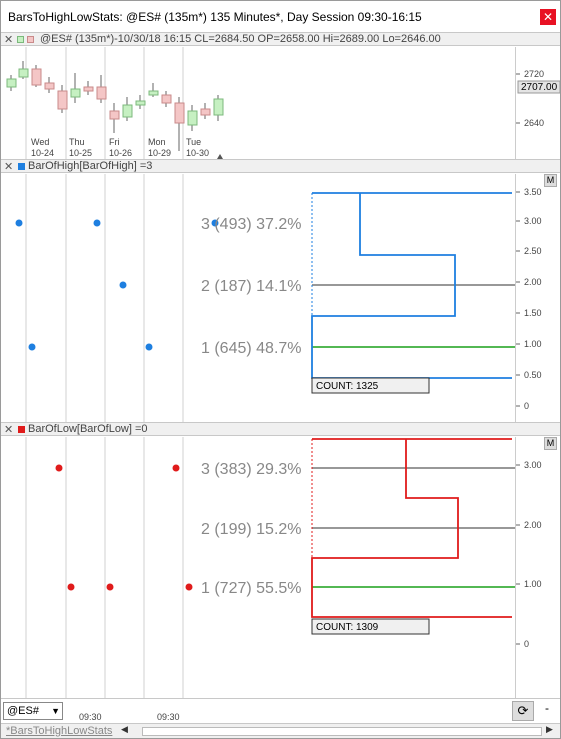  What do you see at coordinates (251, 469) in the screenshot?
I see `stat-label: 3 (383) 29.3%` at bounding box center [251, 469].